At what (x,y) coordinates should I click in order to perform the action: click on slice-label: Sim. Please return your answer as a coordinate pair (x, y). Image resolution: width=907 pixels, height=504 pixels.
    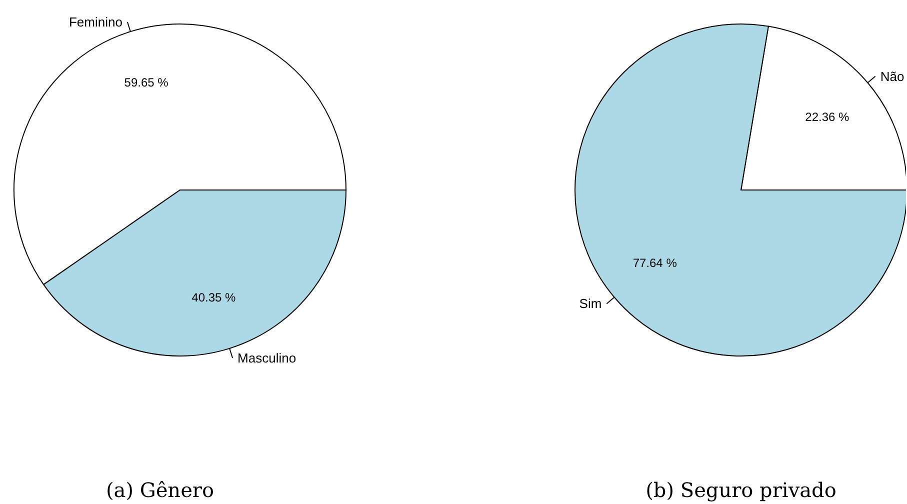
    Looking at the image, I should click on (590, 304).